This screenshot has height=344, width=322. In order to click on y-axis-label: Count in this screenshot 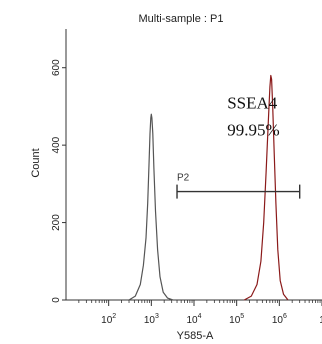, I will do `click(36, 162)`.